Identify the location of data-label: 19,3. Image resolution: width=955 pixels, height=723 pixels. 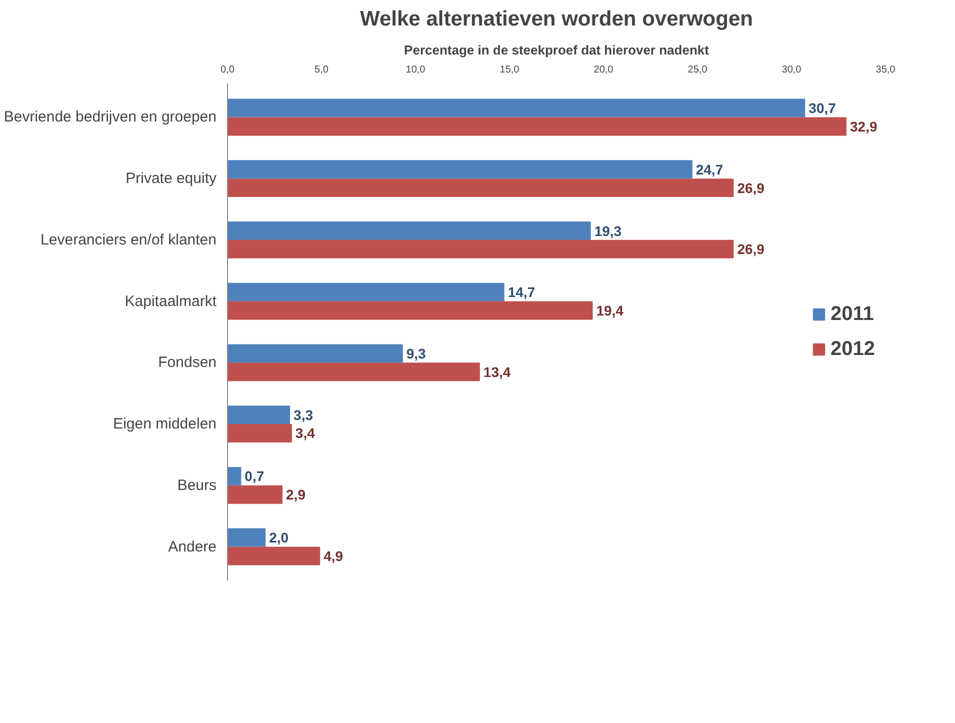
(608, 230).